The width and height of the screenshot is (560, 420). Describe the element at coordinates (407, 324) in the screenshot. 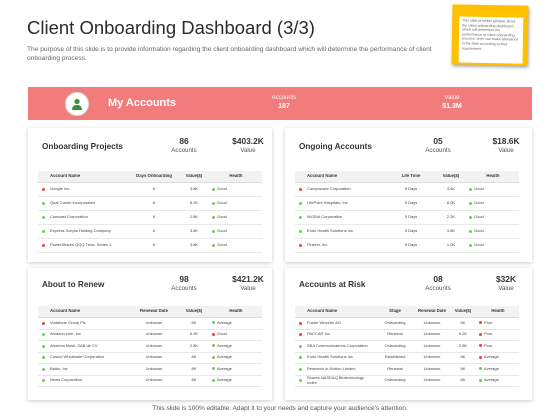

I see `table-row: Foster Wheeler AG Onboarding Unknown 8K Poor` at that location.